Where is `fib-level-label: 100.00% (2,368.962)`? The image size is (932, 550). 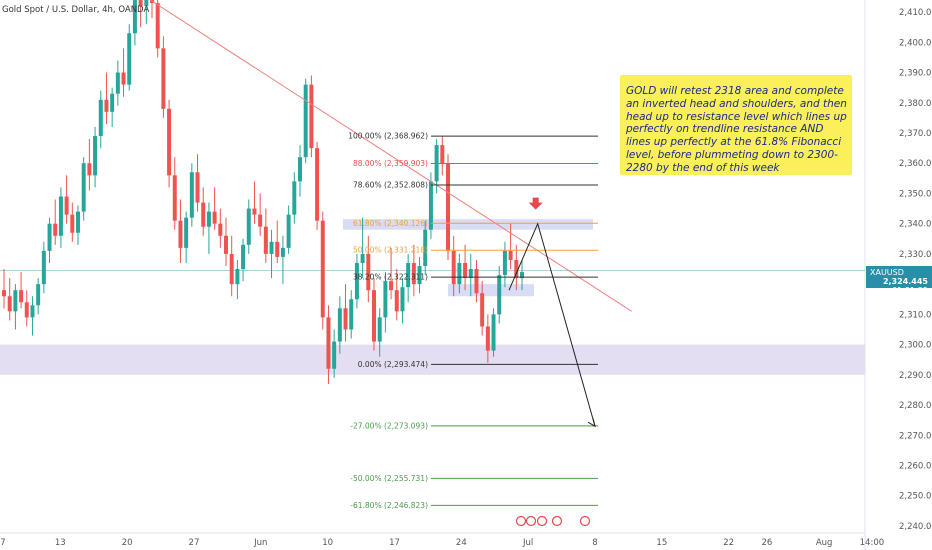
fib-level-label: 100.00% (2,368.962) is located at coordinates (388, 136).